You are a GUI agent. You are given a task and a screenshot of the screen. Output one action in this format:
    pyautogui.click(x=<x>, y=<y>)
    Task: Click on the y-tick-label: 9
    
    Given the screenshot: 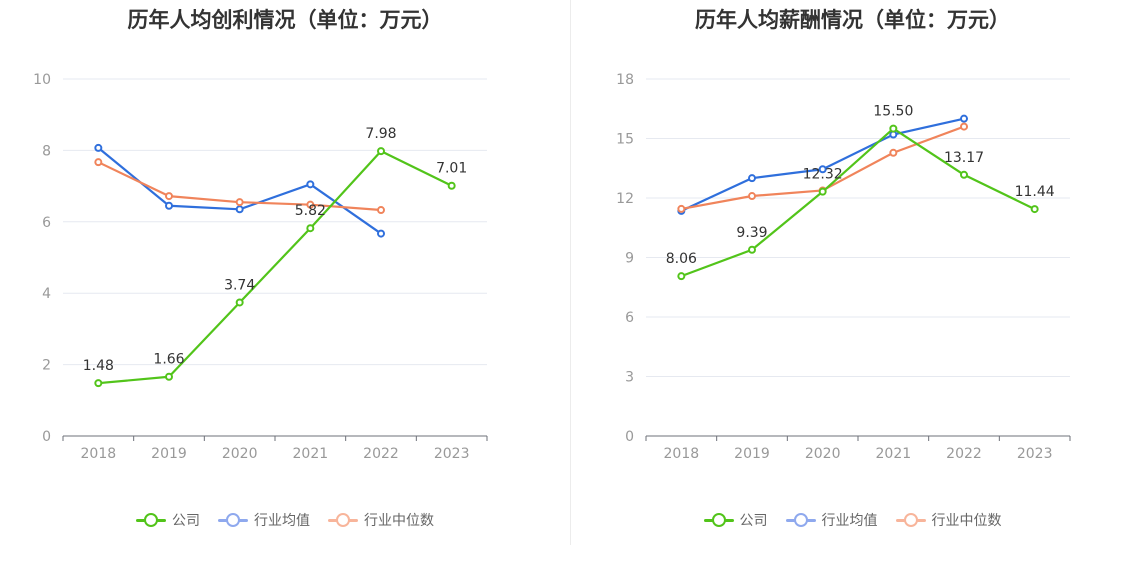 What is the action you would take?
    pyautogui.click(x=629, y=259)
    